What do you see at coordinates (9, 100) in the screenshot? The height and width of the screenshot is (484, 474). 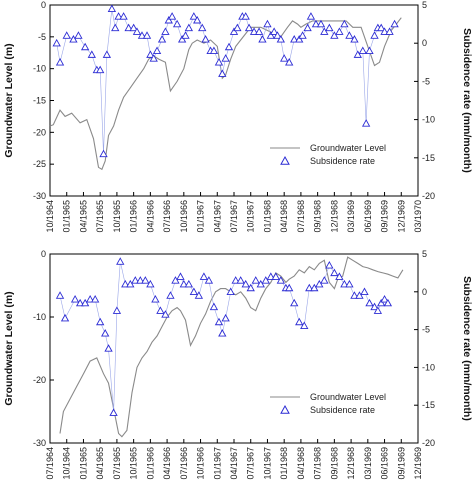 I see `left-axis-label: Groundwater Level (m)` at bounding box center [9, 100].